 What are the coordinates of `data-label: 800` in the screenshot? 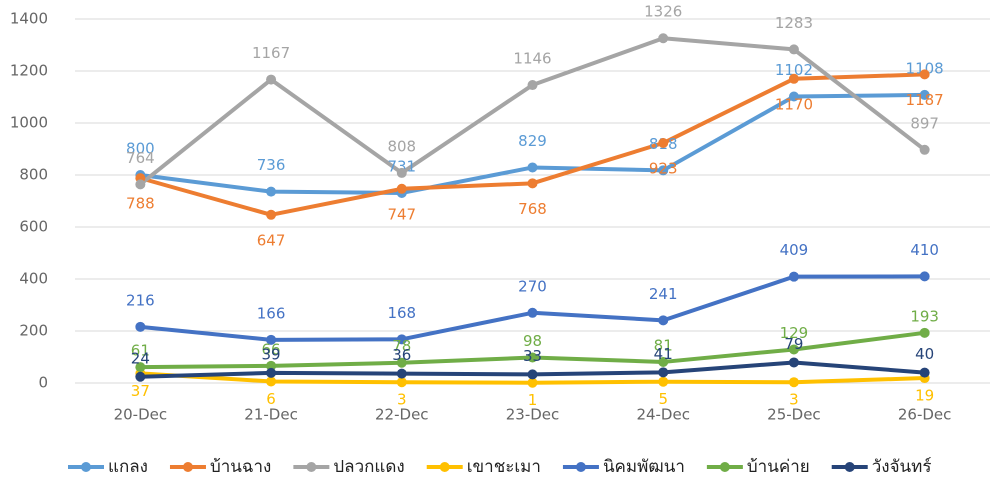 It's located at (140, 149).